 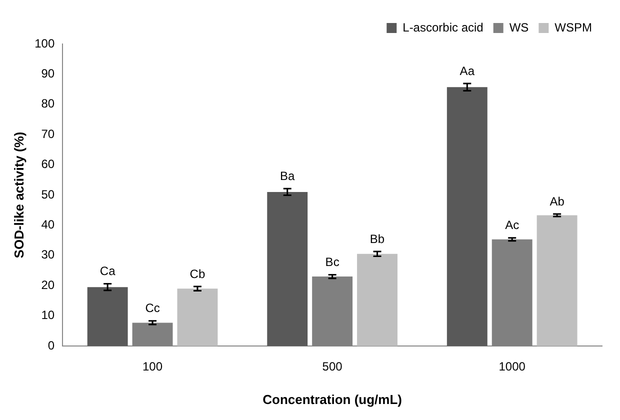 What do you see at coordinates (44, 43) in the screenshot?
I see `y-tick-label: 100` at bounding box center [44, 43].